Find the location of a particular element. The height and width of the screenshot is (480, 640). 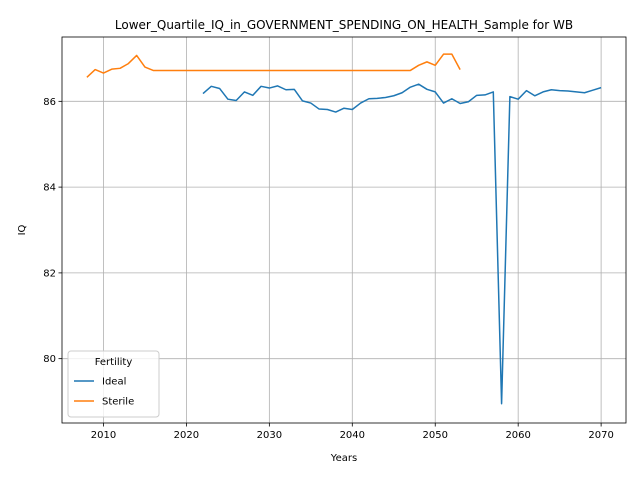

x-axis-ticks: 2010 2020 2030 2040 2050 2060 2070 is located at coordinates (352, 432).